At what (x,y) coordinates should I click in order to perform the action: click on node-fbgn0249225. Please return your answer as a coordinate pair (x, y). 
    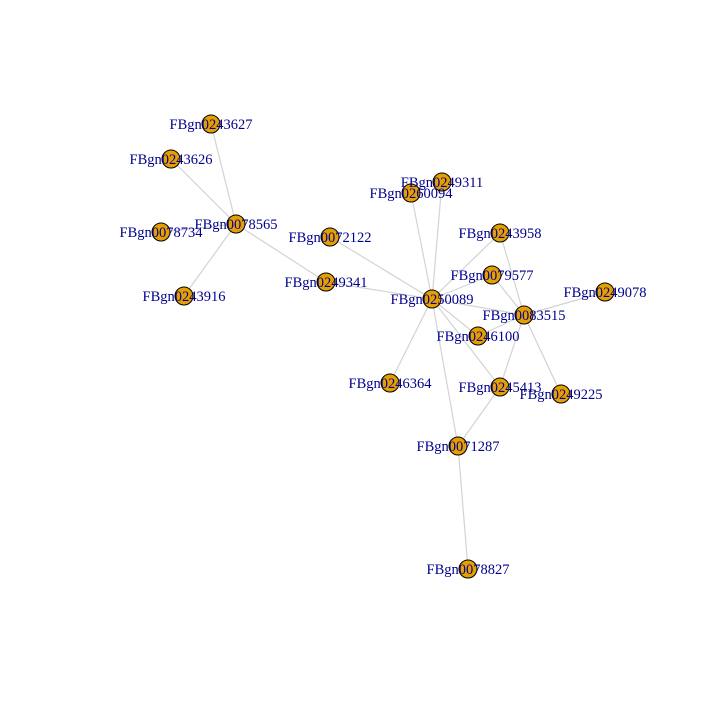
    Looking at the image, I should click on (561, 394).